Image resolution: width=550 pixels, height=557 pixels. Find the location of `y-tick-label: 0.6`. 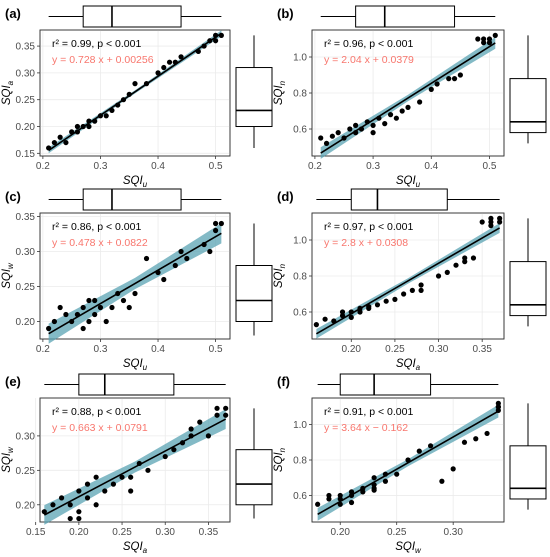

y-tick-label: 0.6 is located at coordinates (300, 130).